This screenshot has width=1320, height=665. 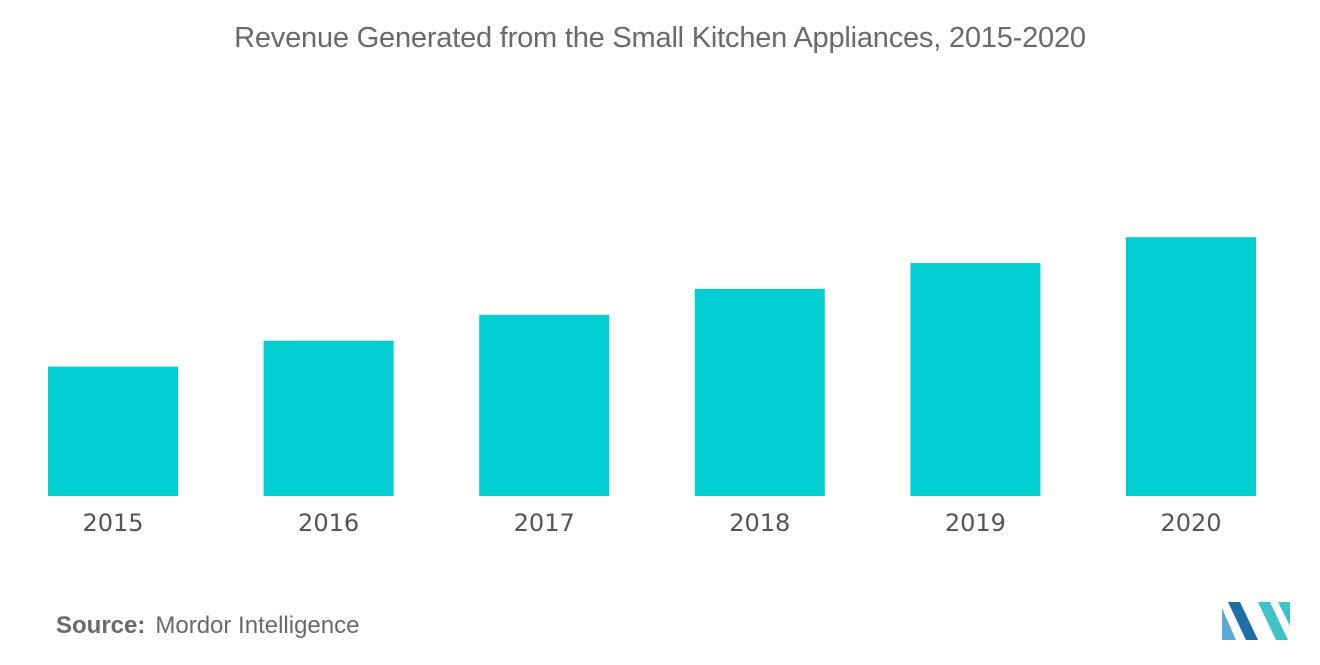 What do you see at coordinates (544, 405) in the screenshot?
I see `bar-2017` at bounding box center [544, 405].